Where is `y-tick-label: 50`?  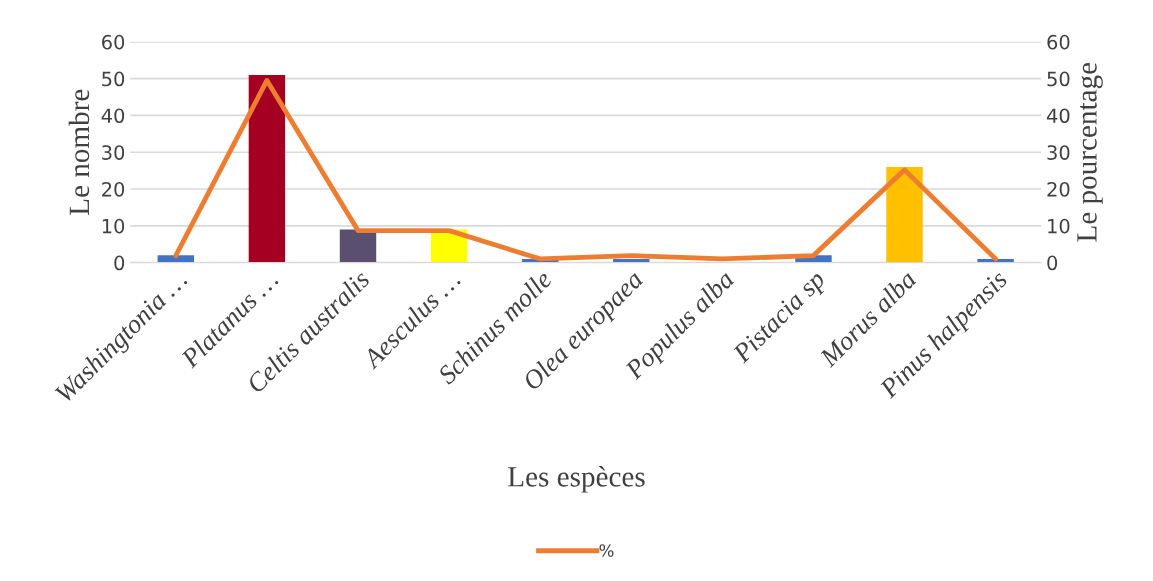
y-tick-label: 50 is located at coordinates (113, 79).